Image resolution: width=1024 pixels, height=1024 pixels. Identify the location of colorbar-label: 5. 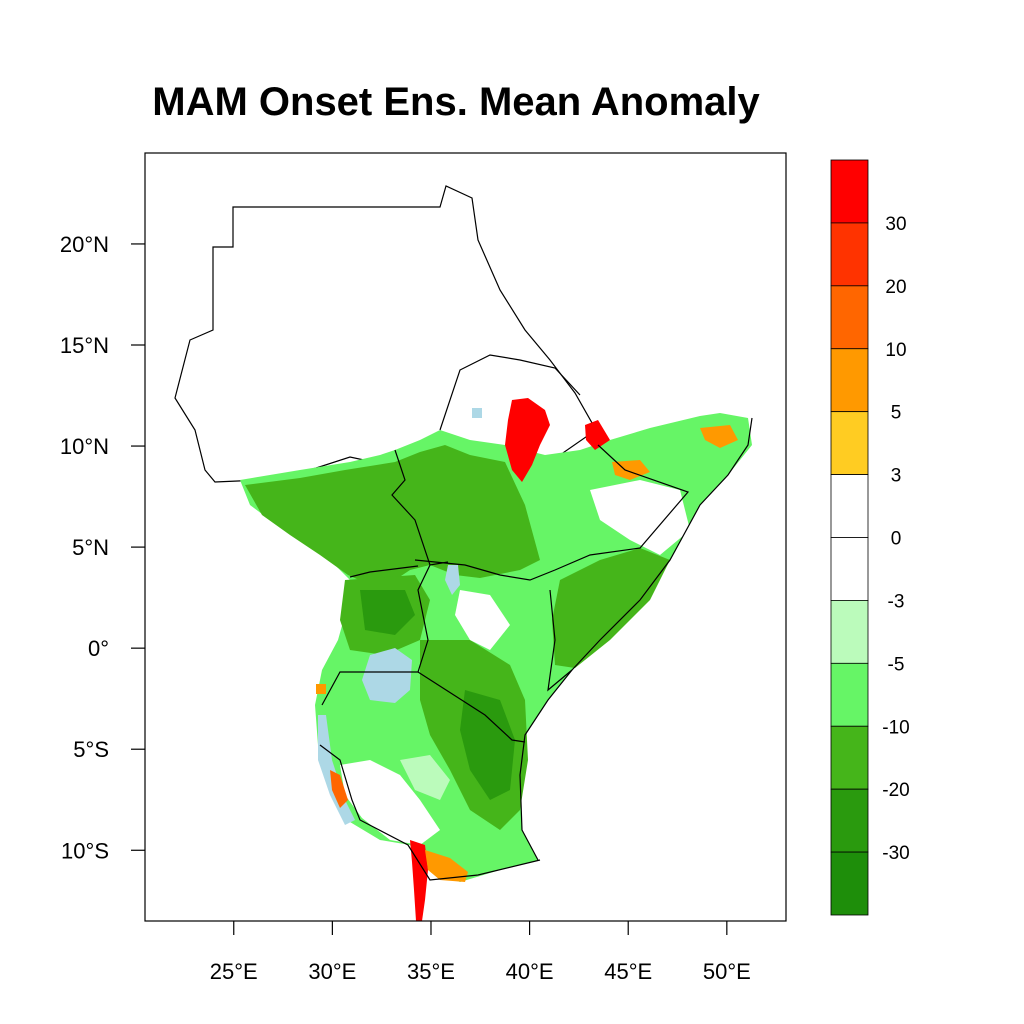
(896, 413).